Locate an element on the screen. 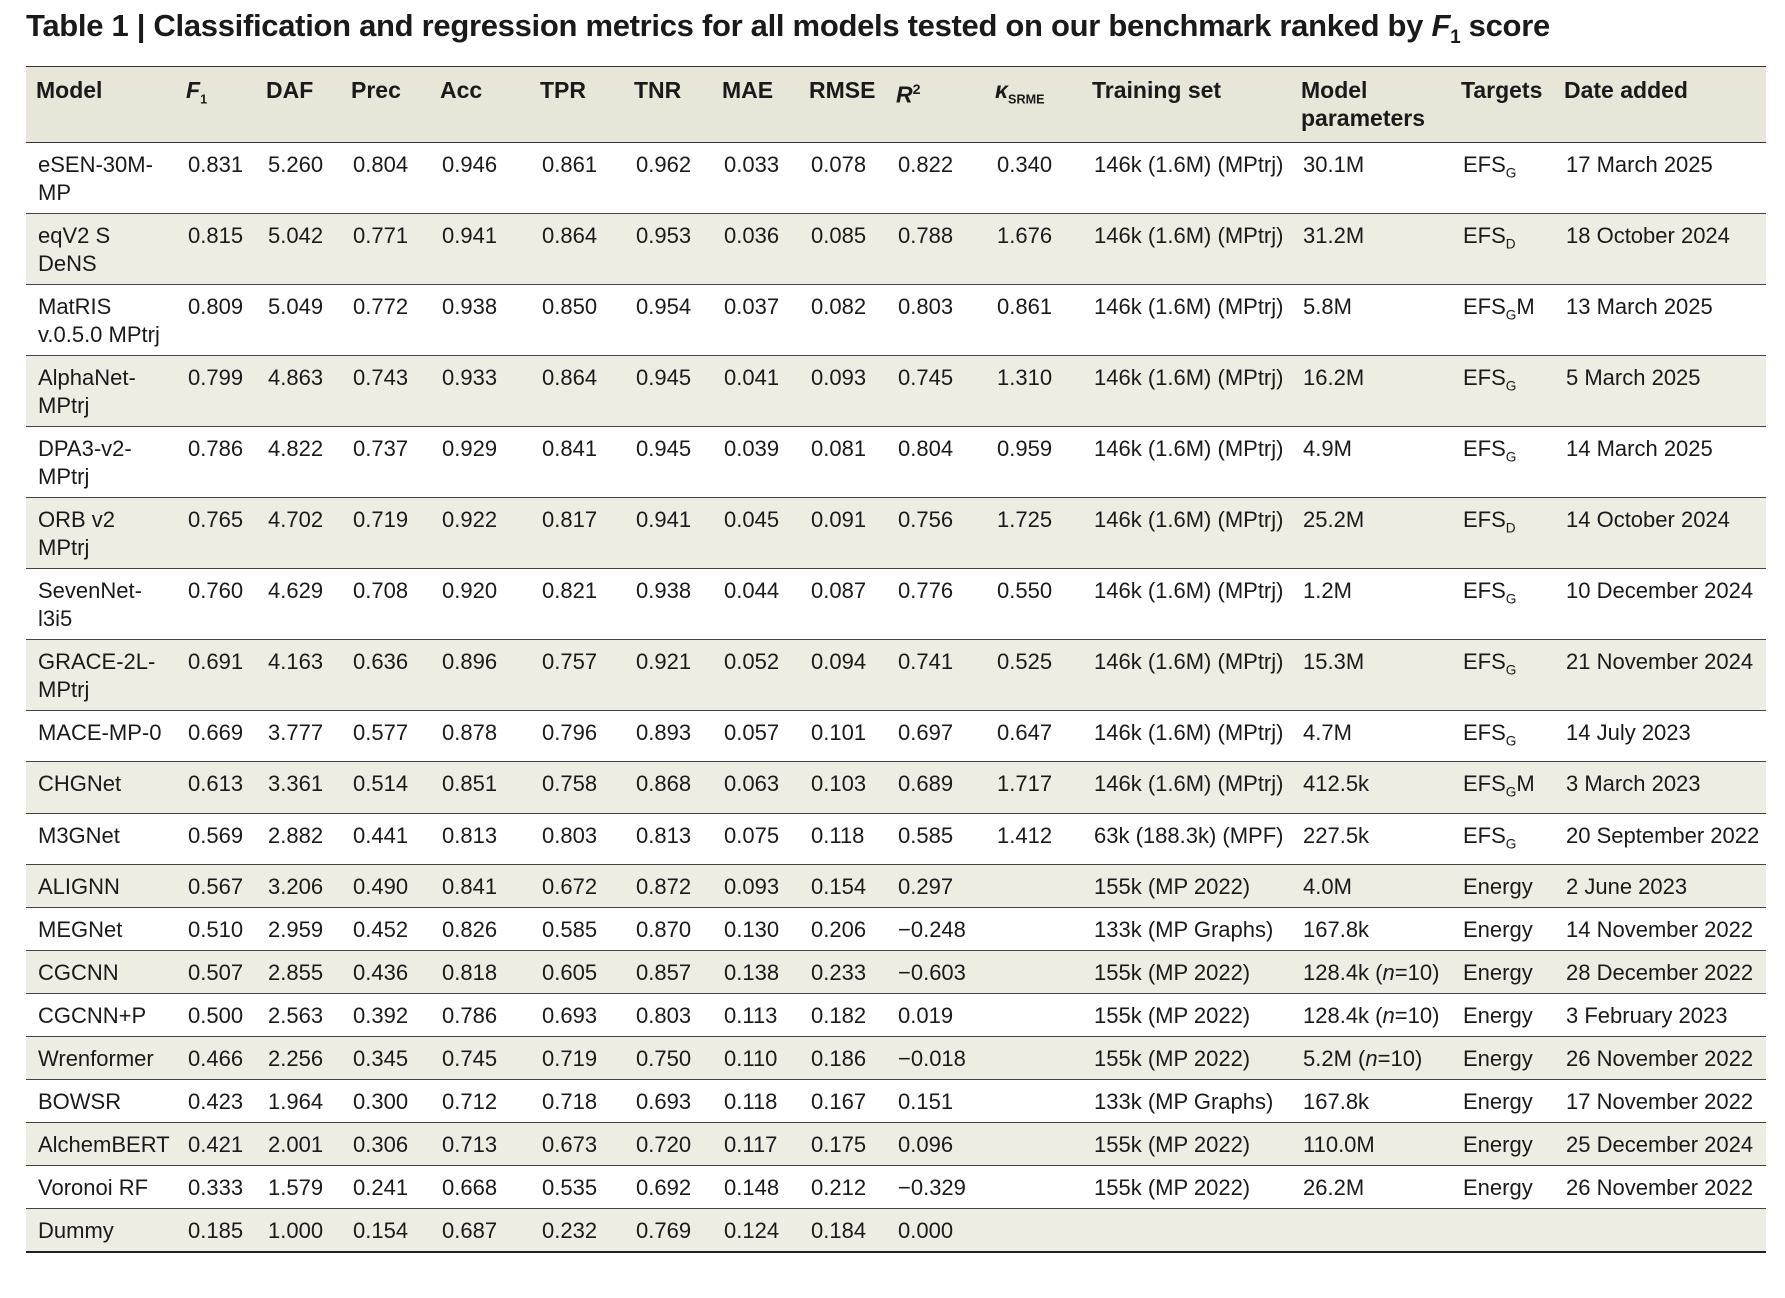 The height and width of the screenshot is (1298, 1785). date-added-cell: 13 March 2025 is located at coordinates (1660, 320).